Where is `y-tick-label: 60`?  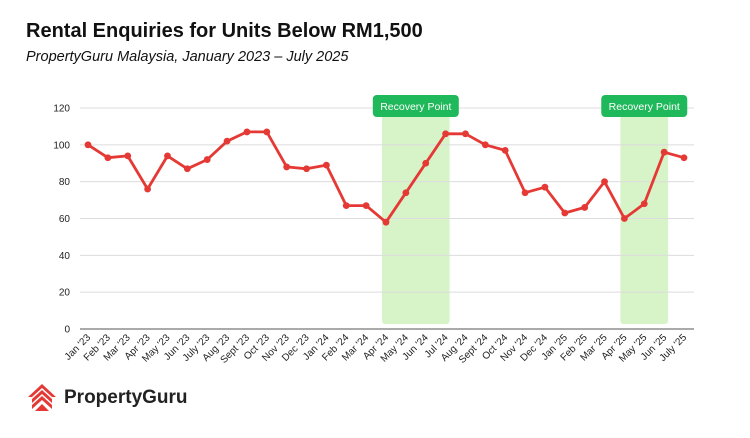
y-tick-label: 60 is located at coordinates (65, 219).